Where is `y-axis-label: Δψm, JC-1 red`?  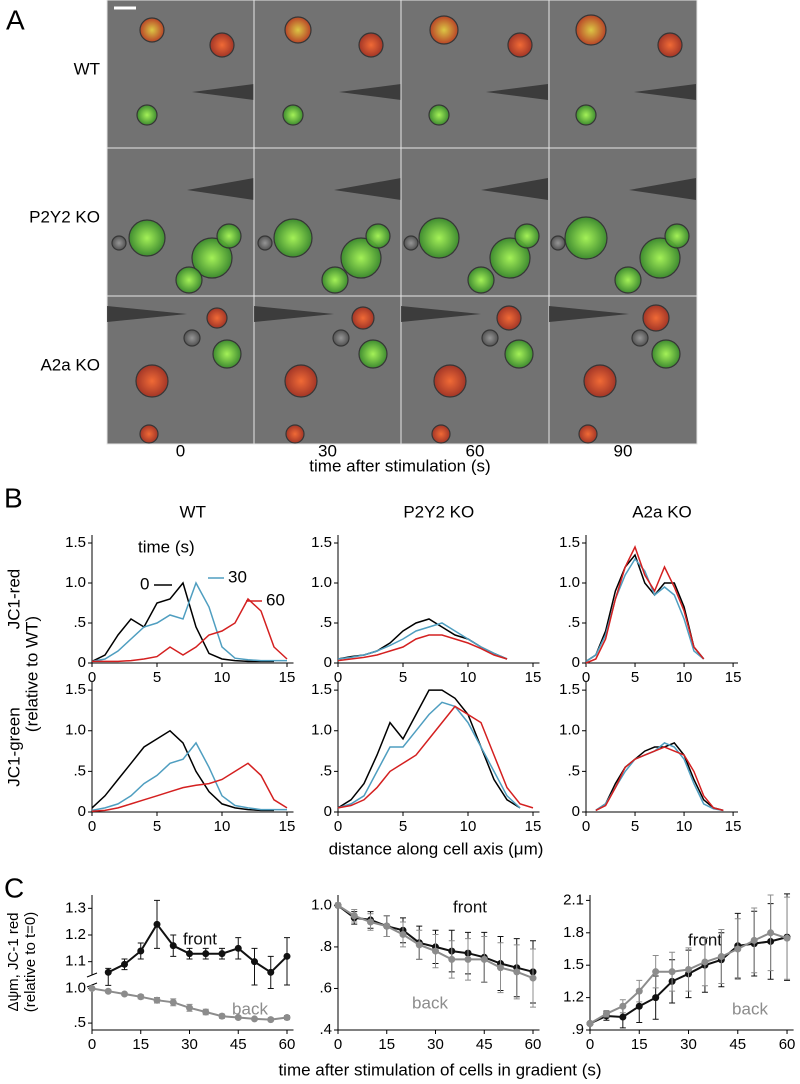
y-axis-label: Δψm, JC-1 red is located at coordinates (13, 961).